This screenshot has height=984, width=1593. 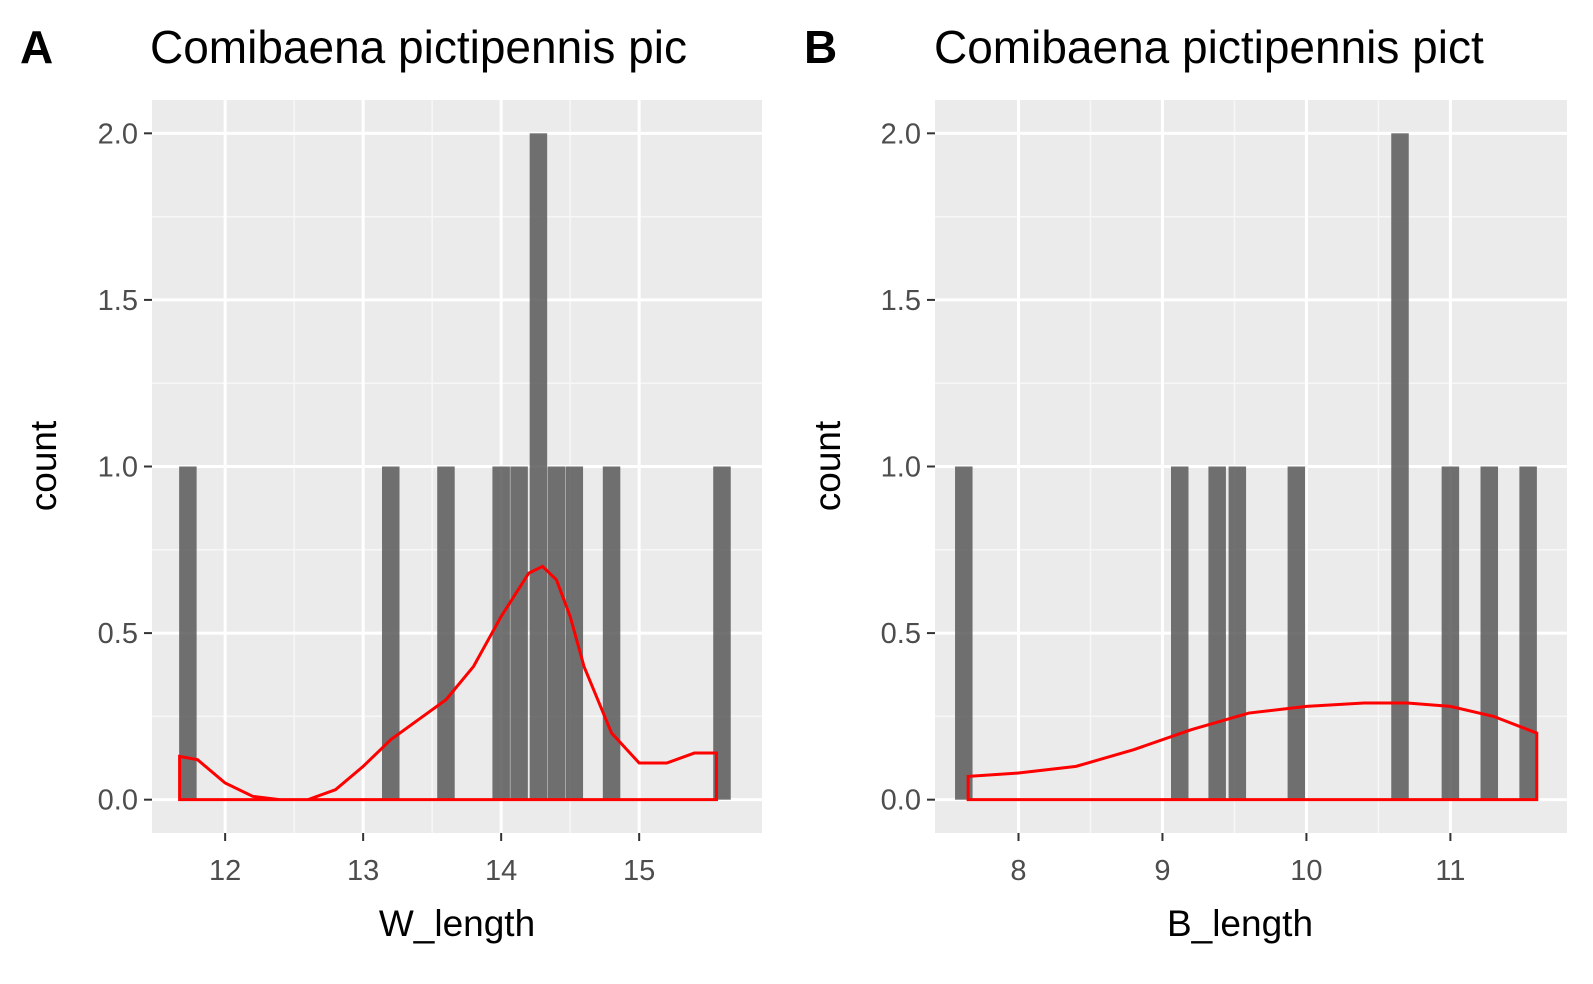 I want to click on x-tick-label: 15, so click(x=639, y=871).